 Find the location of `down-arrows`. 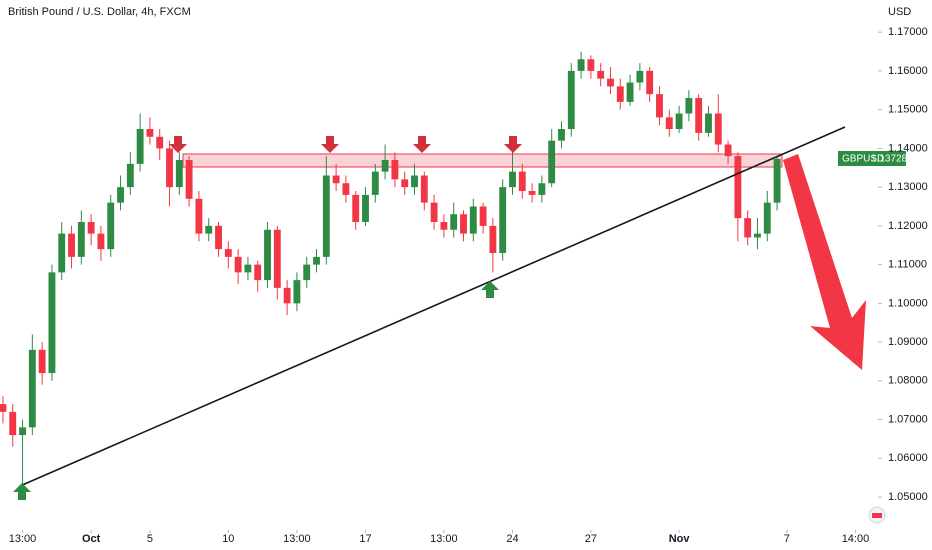

down-arrows is located at coordinates (345, 144).